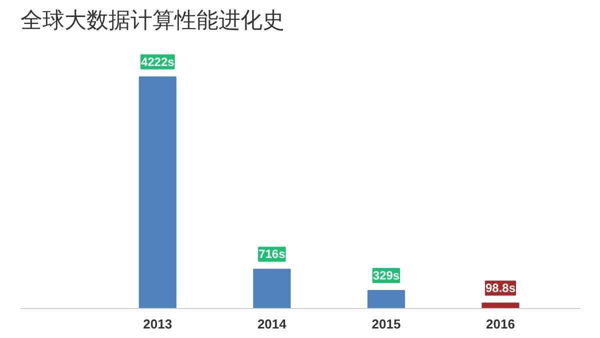 The height and width of the screenshot is (338, 600). I want to click on data-label: 329s, so click(386, 275).